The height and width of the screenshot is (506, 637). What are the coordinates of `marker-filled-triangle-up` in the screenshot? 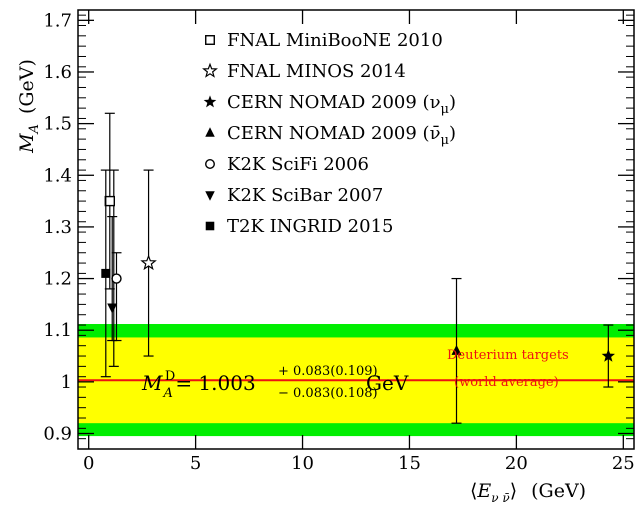 It's located at (456, 349).